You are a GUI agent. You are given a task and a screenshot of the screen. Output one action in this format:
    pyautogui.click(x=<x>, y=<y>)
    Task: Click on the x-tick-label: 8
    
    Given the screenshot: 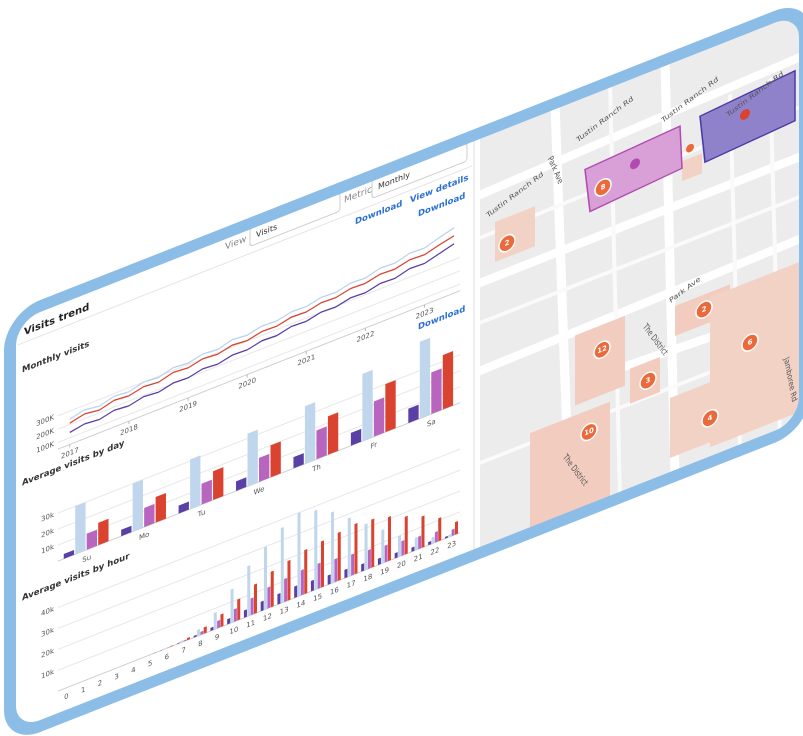 What is the action you would take?
    pyautogui.click(x=200, y=643)
    